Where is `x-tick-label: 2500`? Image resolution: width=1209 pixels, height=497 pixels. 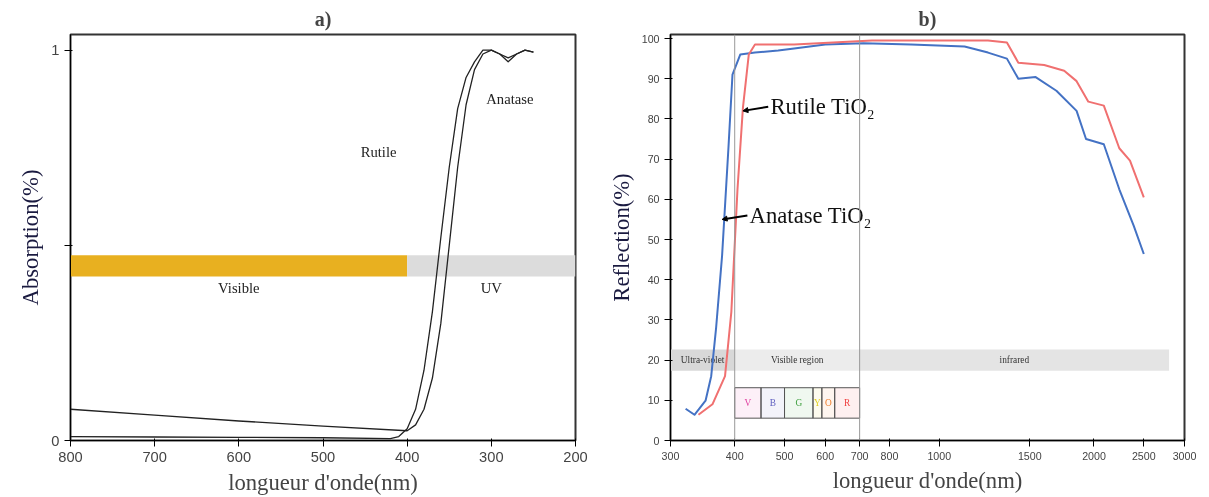 x-tick-label: 2500 is located at coordinates (1143, 455).